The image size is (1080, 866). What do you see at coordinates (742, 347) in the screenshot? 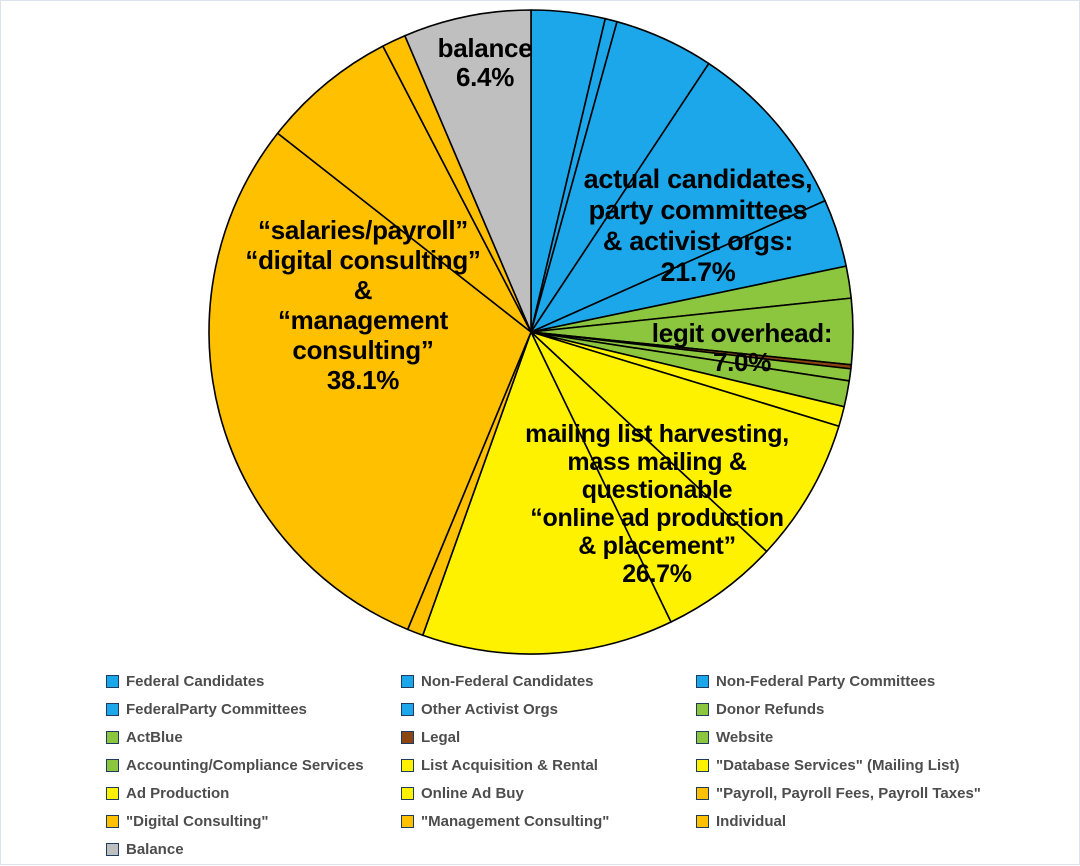
I see `callout-overhead-group: legit overhead: 7.0%` at bounding box center [742, 347].